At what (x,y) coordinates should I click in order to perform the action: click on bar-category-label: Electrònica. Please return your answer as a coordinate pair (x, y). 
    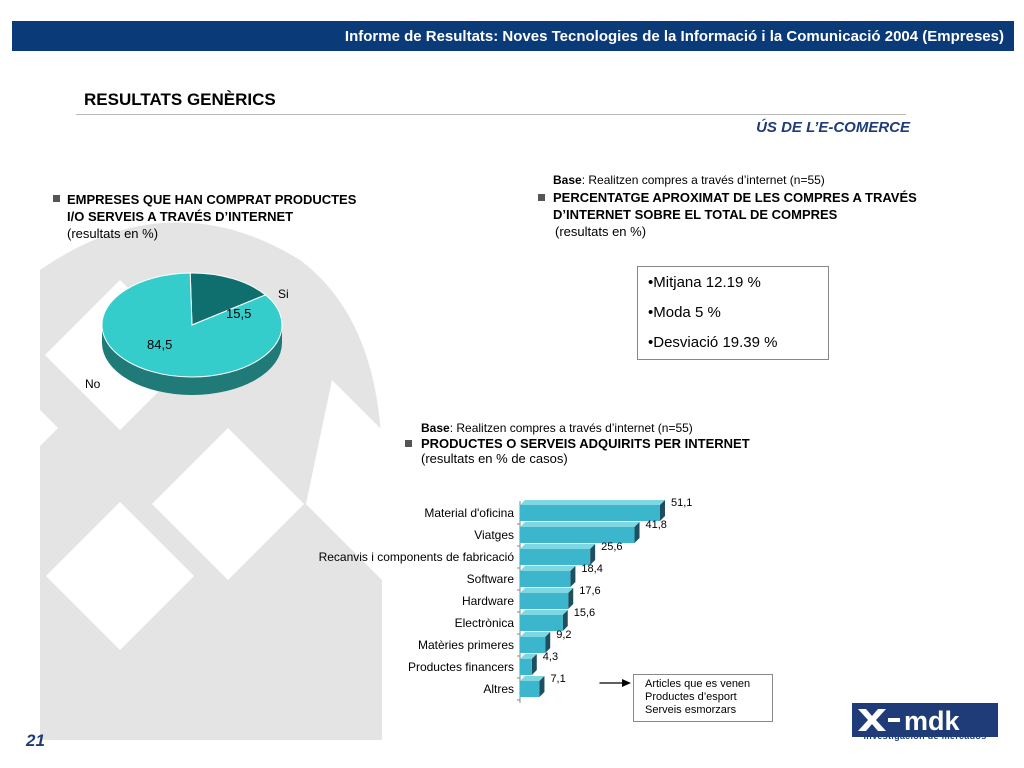
    Looking at the image, I should click on (484, 623).